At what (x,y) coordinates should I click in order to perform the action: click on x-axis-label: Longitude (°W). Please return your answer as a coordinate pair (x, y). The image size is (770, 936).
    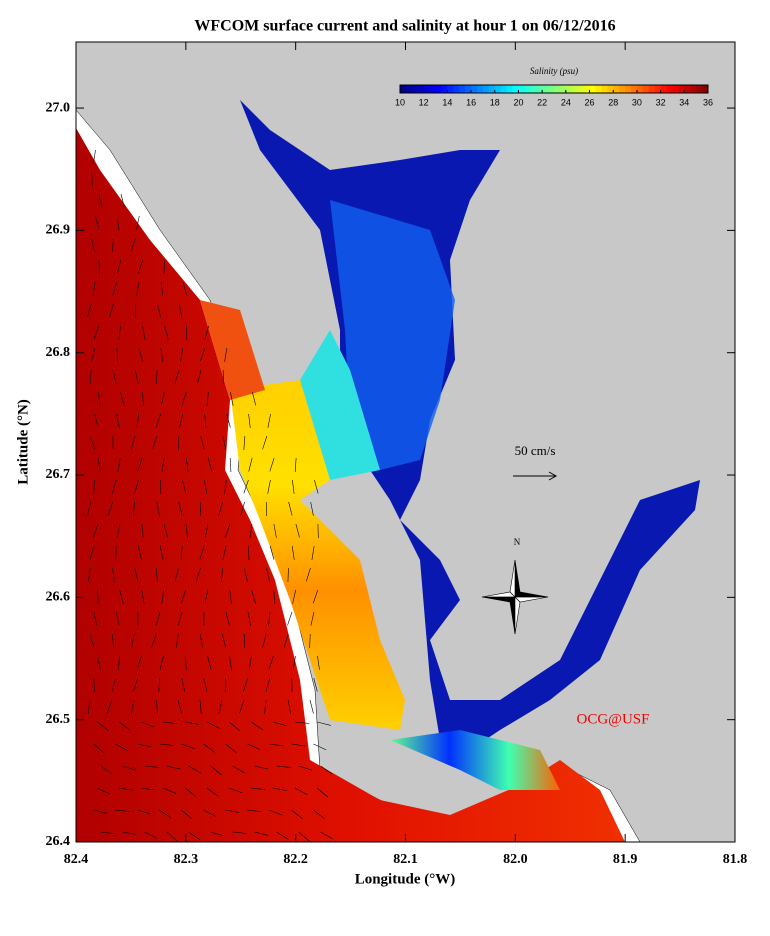
    Looking at the image, I should click on (405, 879).